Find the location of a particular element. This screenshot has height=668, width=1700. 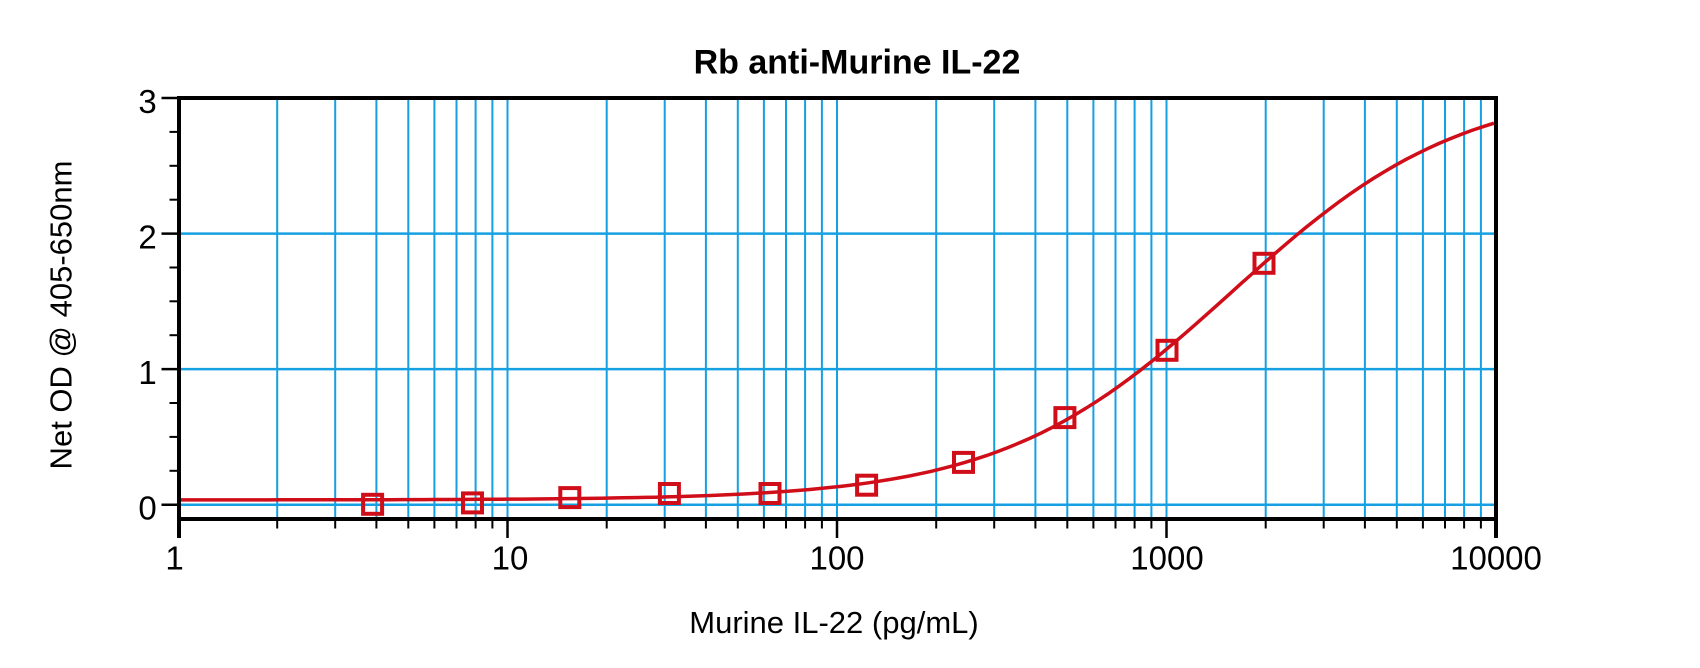

svg-text: 3 is located at coordinates (147, 101).